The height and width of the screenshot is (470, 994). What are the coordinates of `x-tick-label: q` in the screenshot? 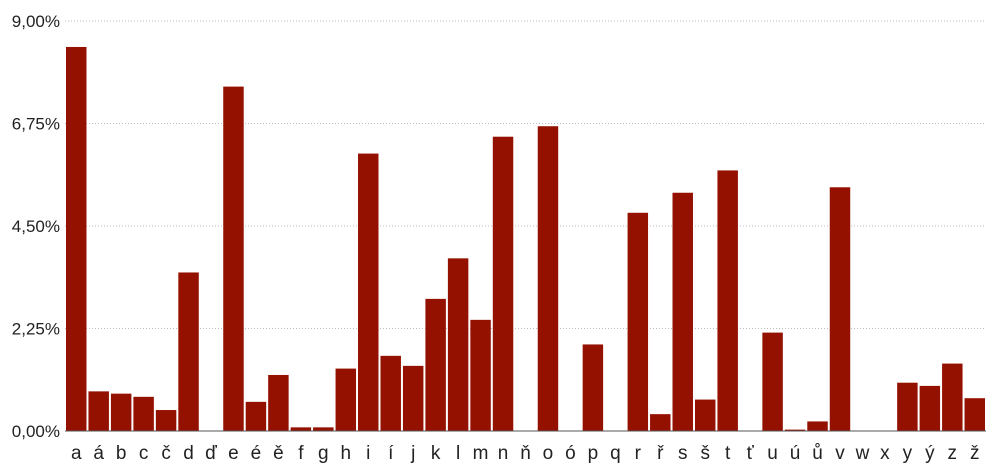 It's located at (615, 453).